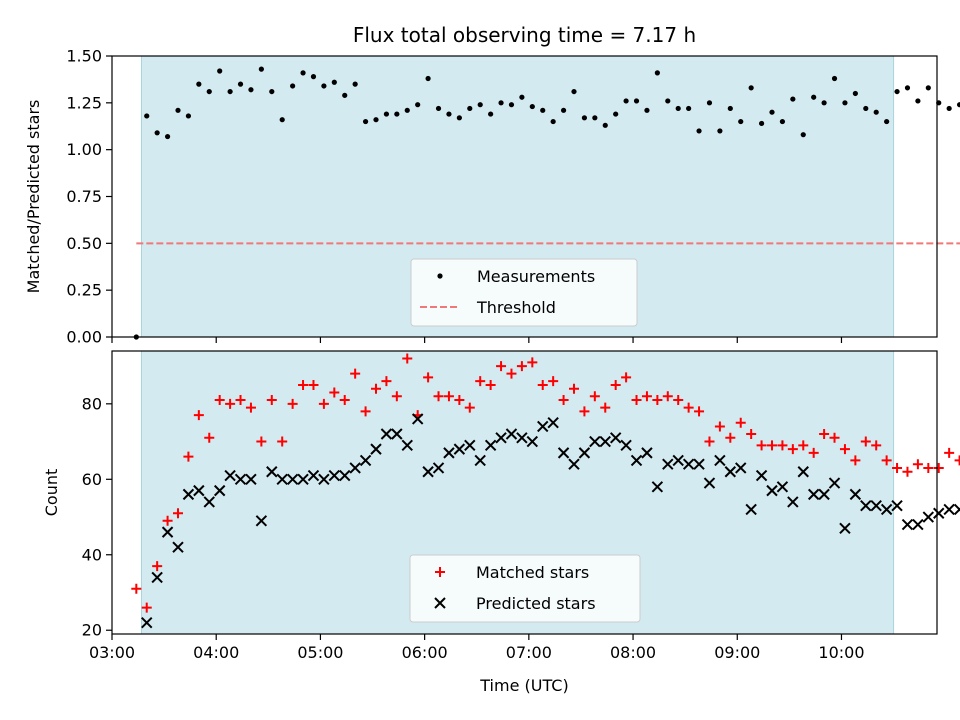  What do you see at coordinates (92, 403) in the screenshot?
I see `bot-y-tick-label-3: 80` at bounding box center [92, 403].